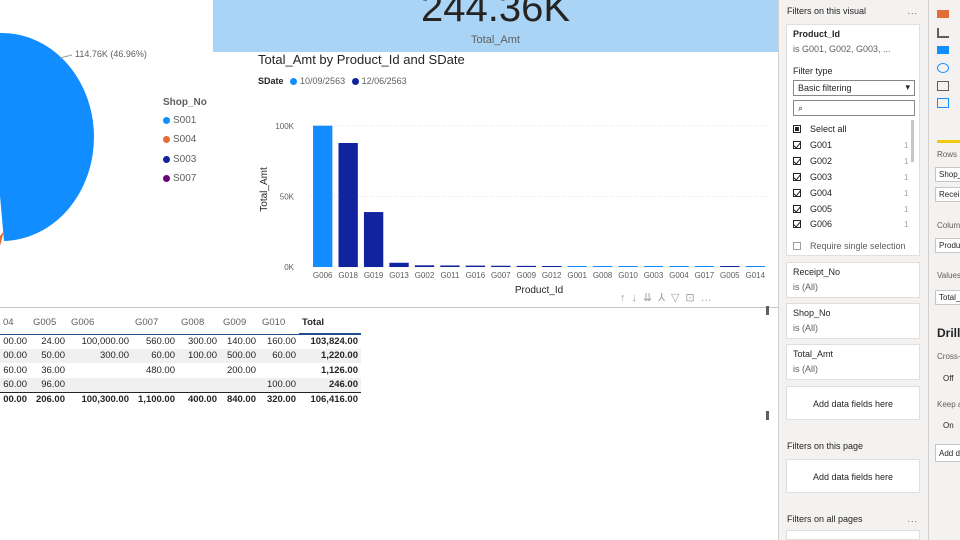 Image resolution: width=960 pixels, height=540 pixels. I want to click on filter-type-dropdown: Basic filtering ▾, so click(854, 88).